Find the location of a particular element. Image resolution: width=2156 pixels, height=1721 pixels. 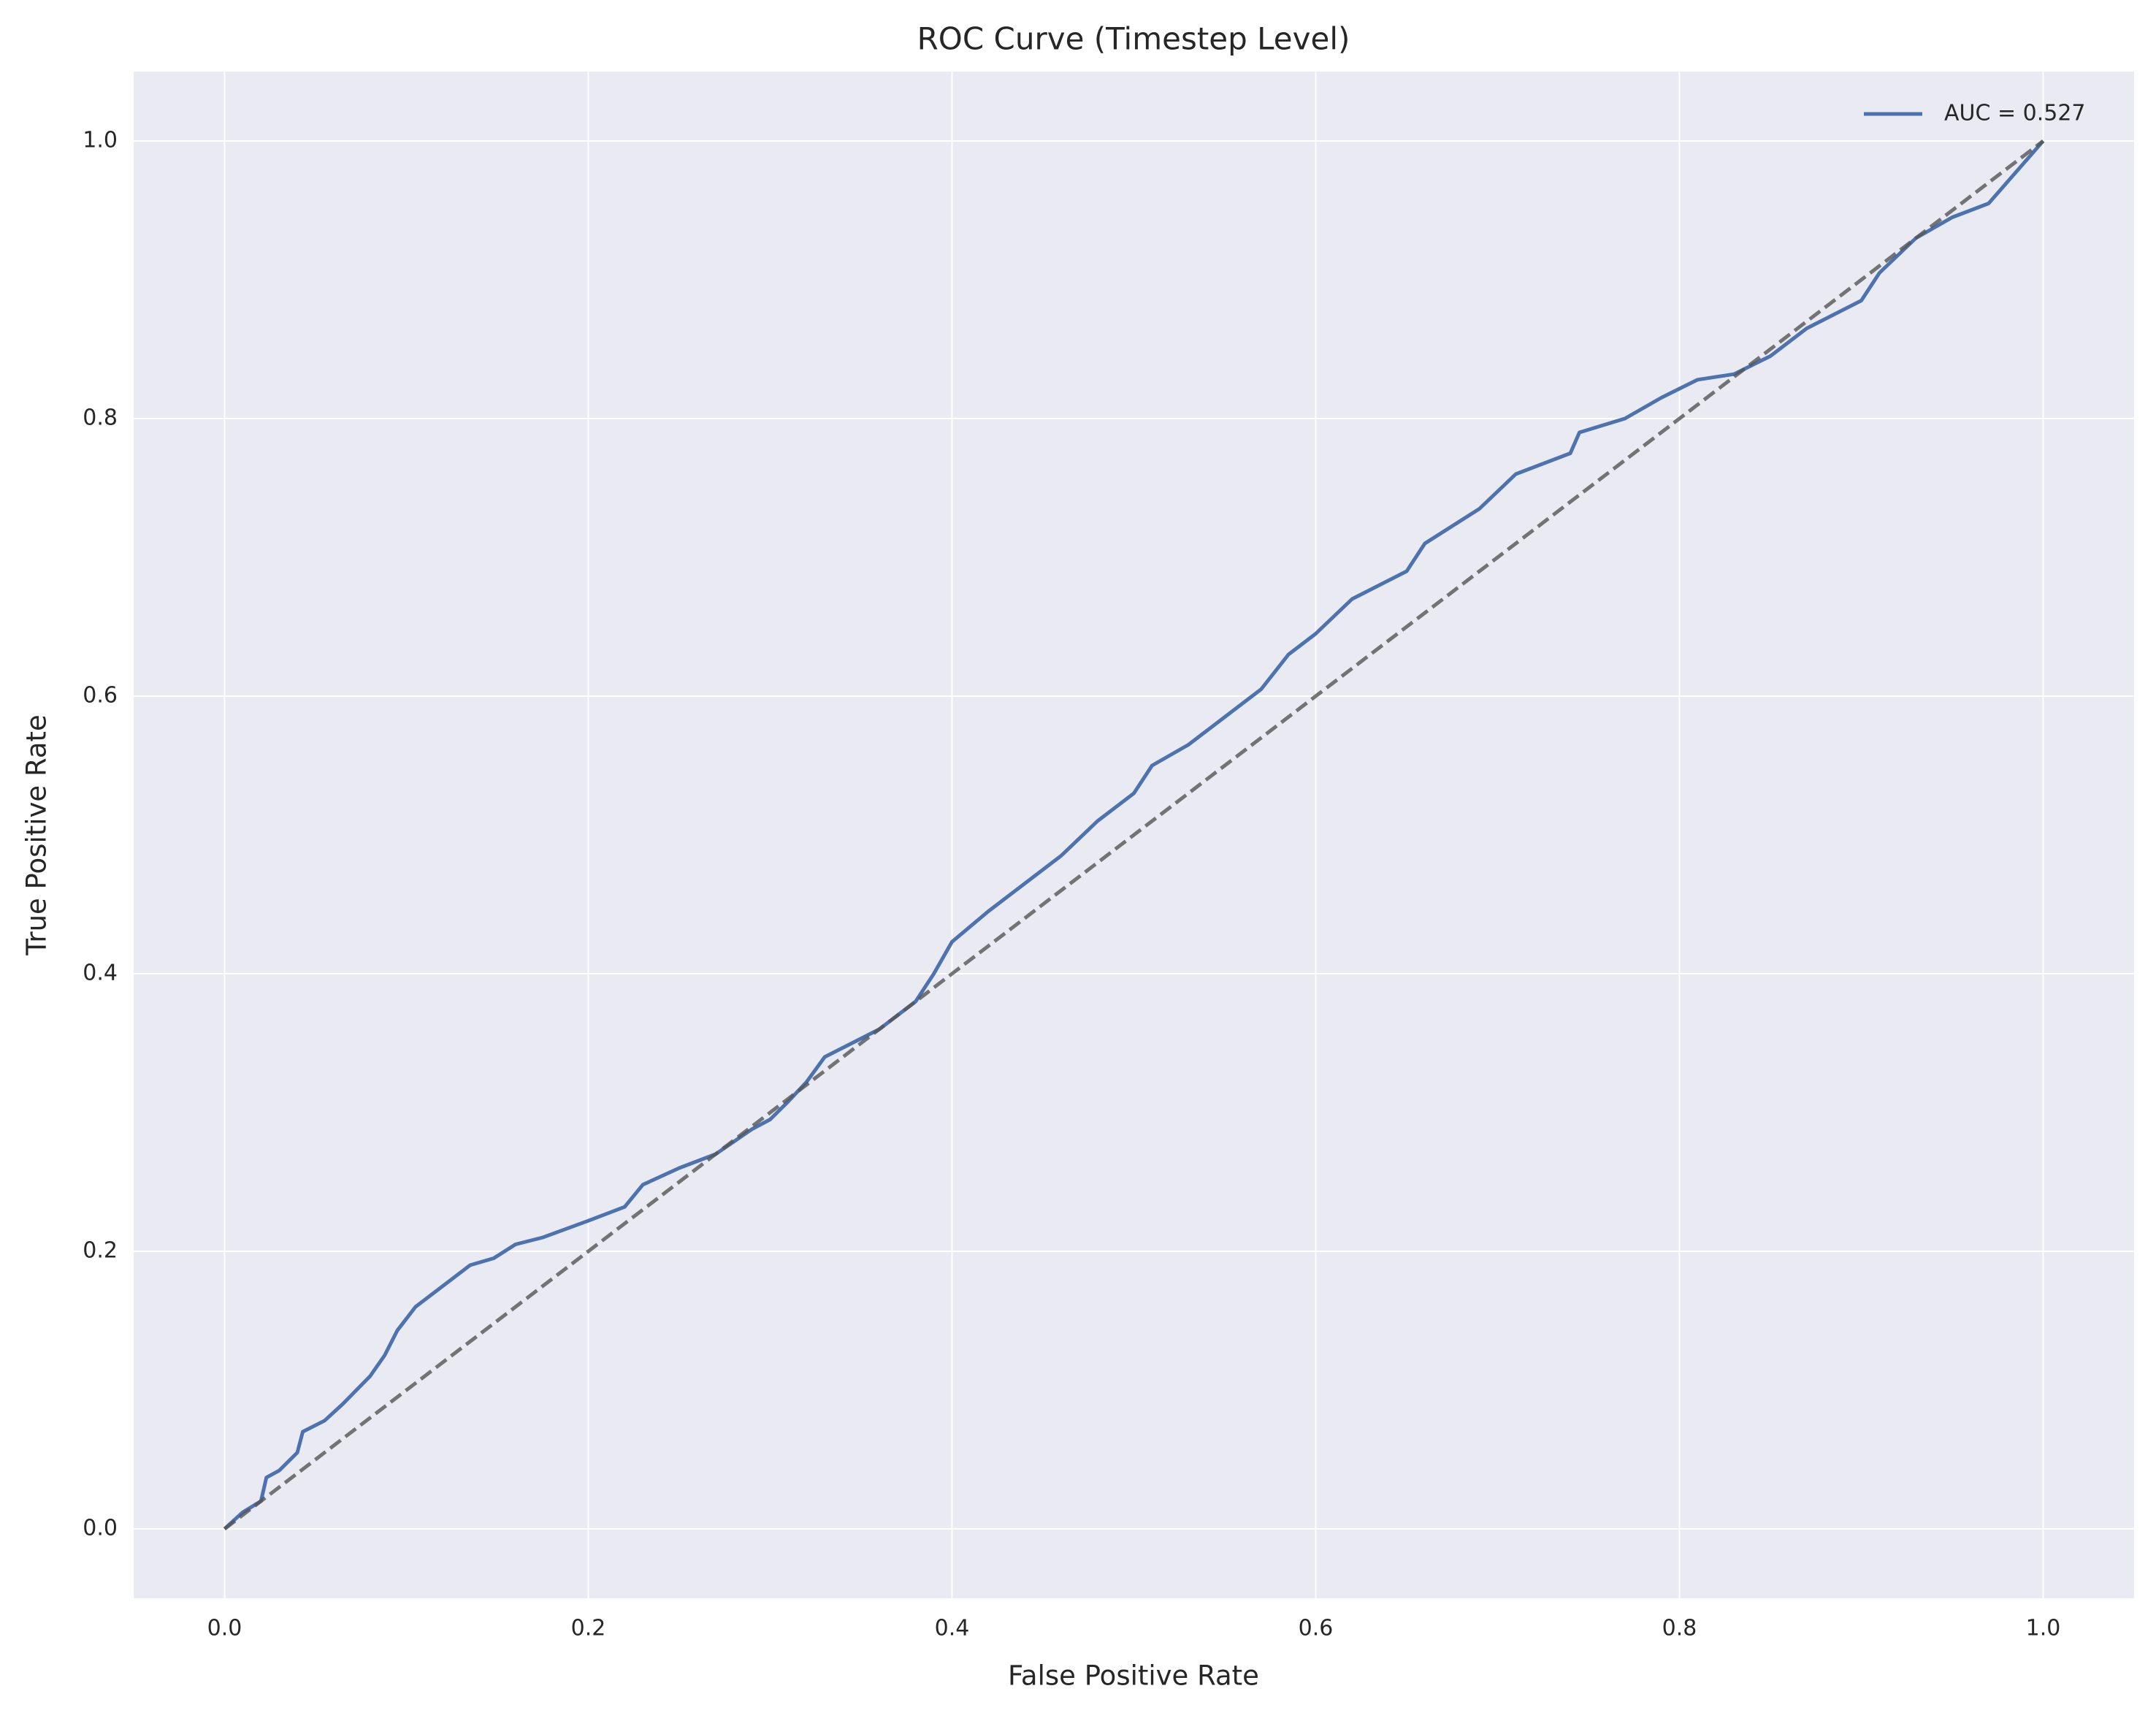

y-axis-label: True Positive Rate is located at coordinates (37, 835).